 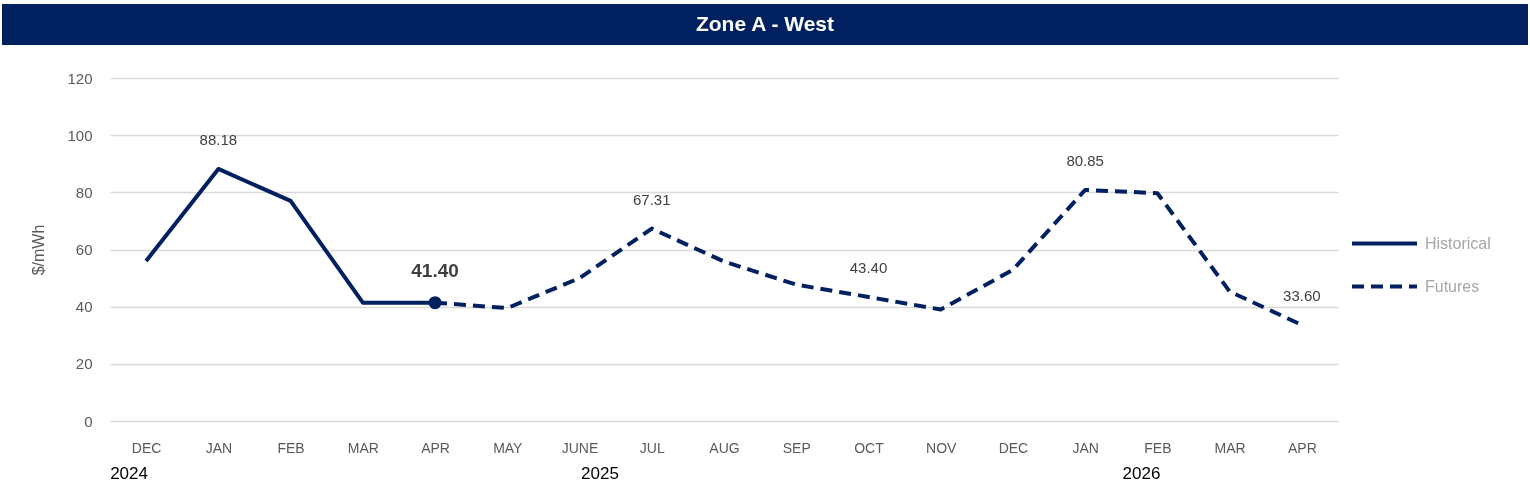 I want to click on x-tick-label: AUG, so click(x=724, y=447).